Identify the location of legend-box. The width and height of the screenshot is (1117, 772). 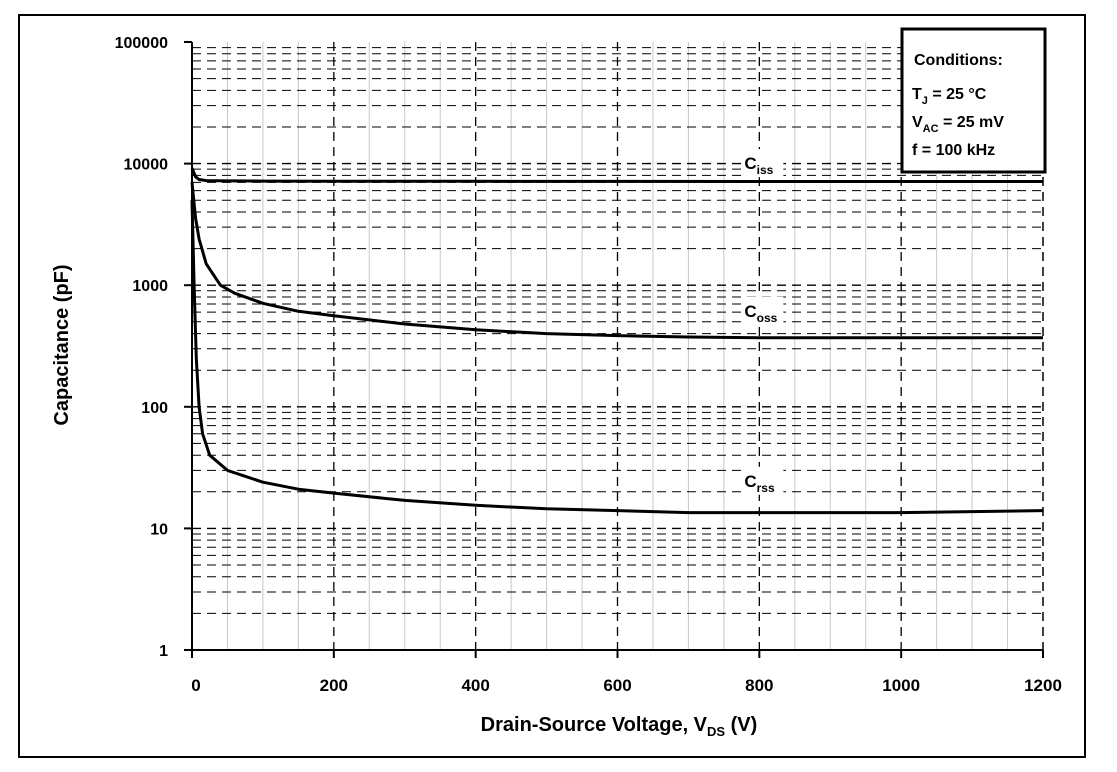
(973, 100).